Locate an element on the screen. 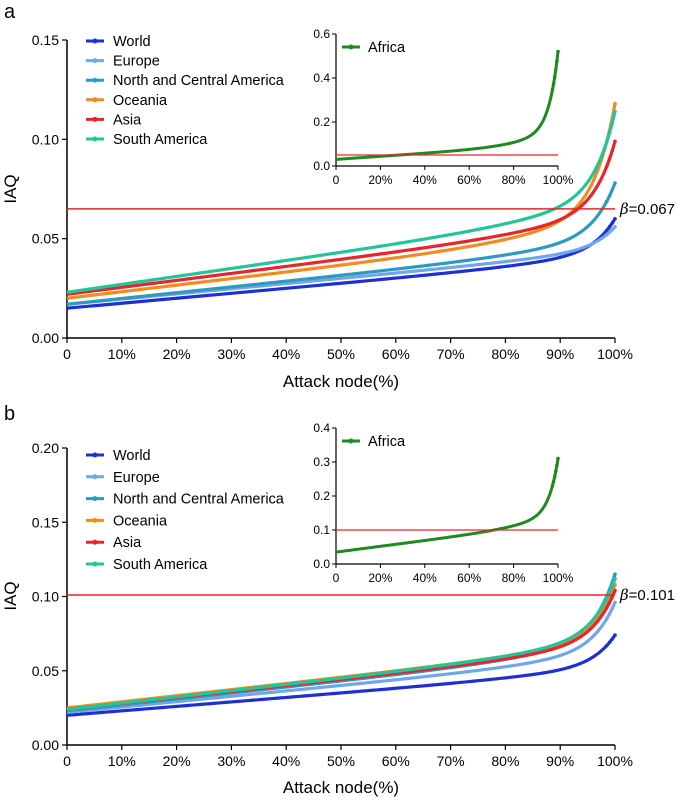  panel-label: a is located at coordinates (10, 12).